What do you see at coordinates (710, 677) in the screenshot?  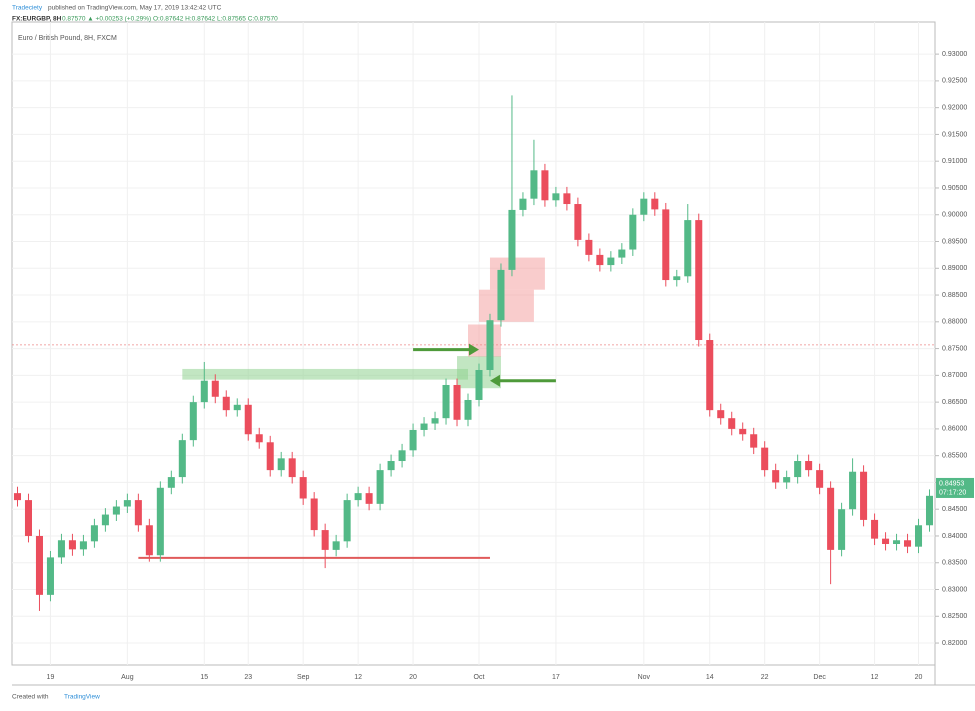 I see `x-tick-label: 14` at bounding box center [710, 677].